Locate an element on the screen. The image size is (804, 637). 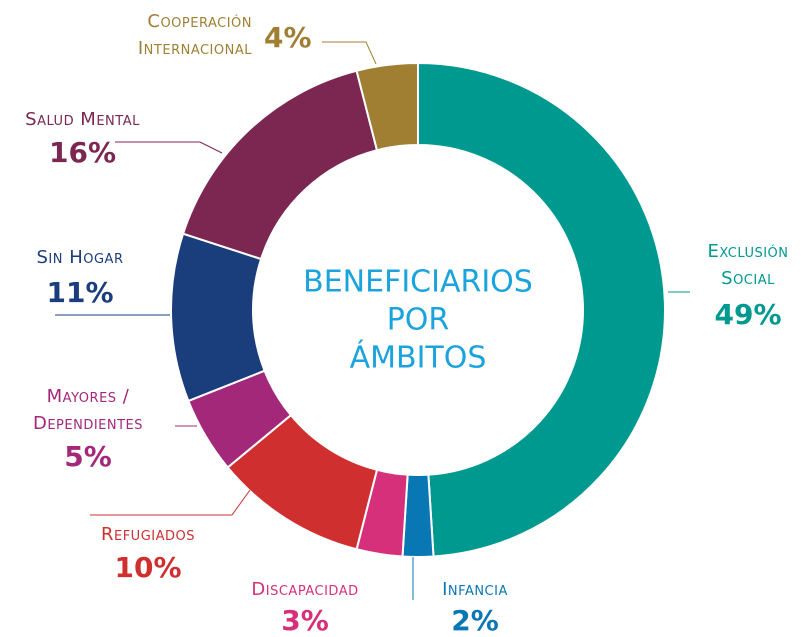
category-label: Exclusión Social is located at coordinates (748, 265).